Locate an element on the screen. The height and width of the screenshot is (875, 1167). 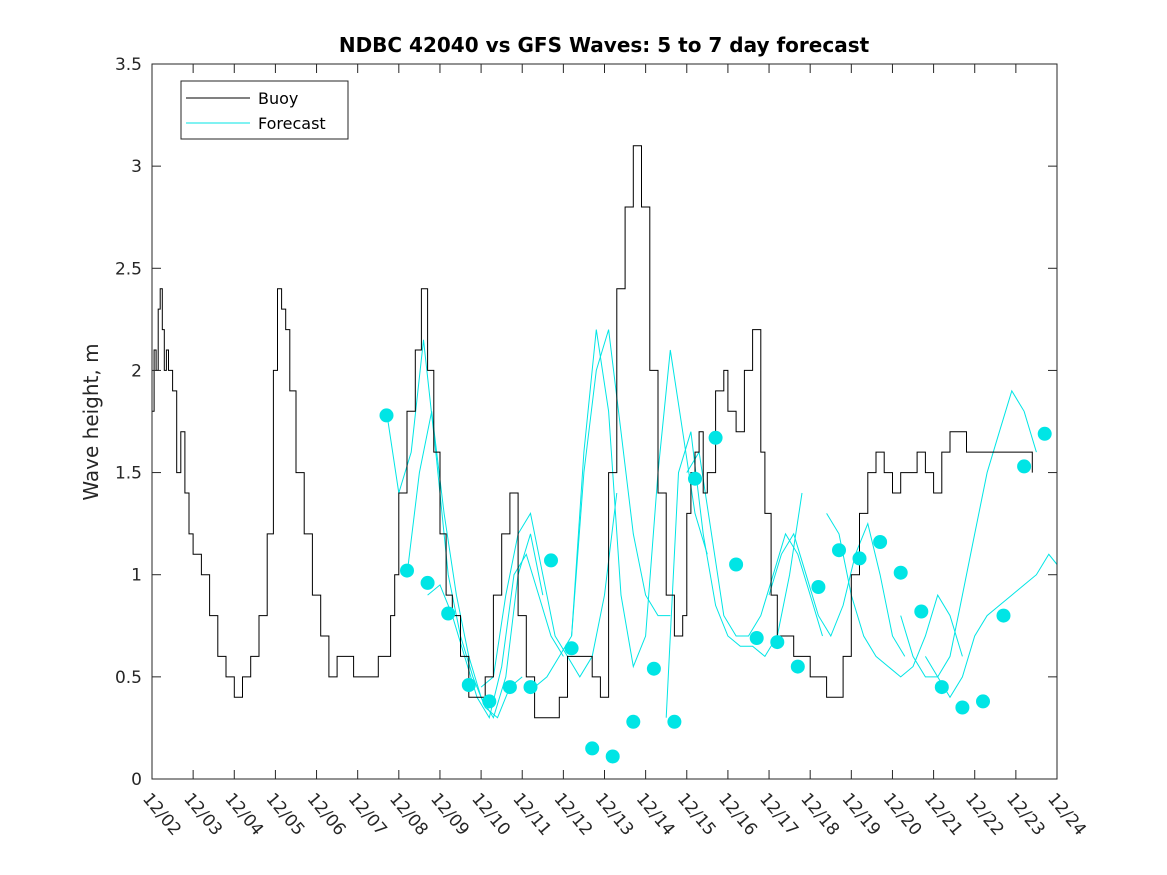
y-tick-label: 0.5 is located at coordinates (128, 678).